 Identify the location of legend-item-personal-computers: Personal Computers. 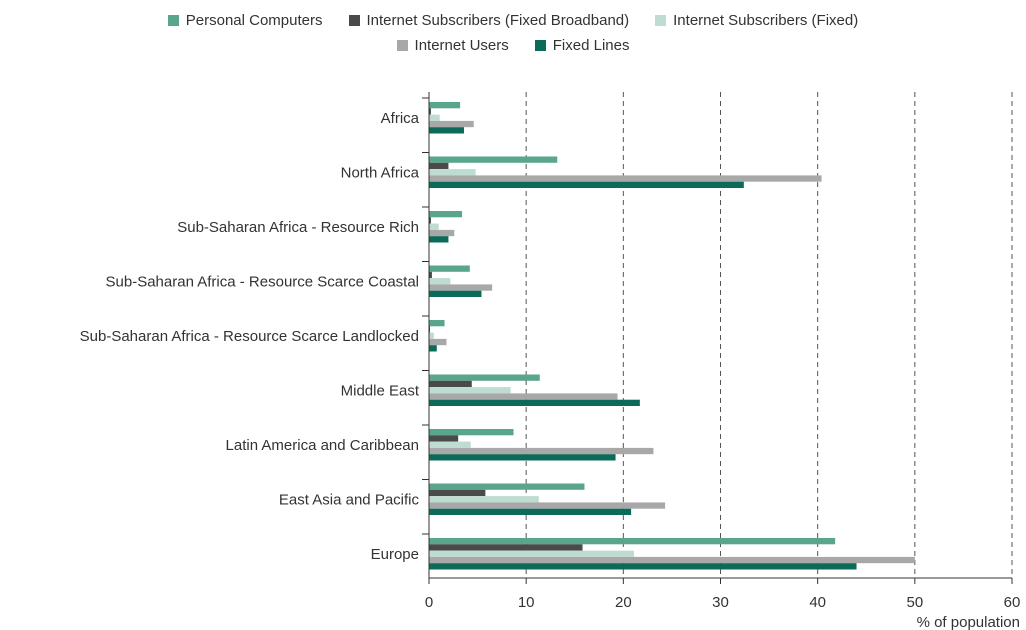
(245, 20).